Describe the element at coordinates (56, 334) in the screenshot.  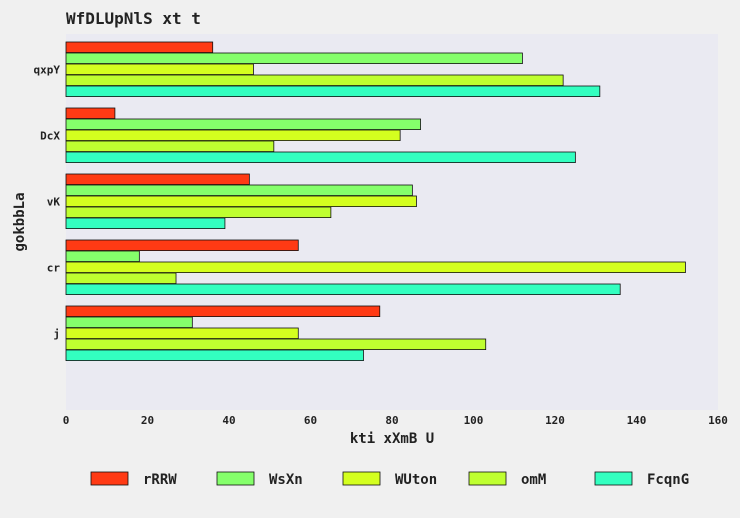
I see `y-tick-label: j` at that location.